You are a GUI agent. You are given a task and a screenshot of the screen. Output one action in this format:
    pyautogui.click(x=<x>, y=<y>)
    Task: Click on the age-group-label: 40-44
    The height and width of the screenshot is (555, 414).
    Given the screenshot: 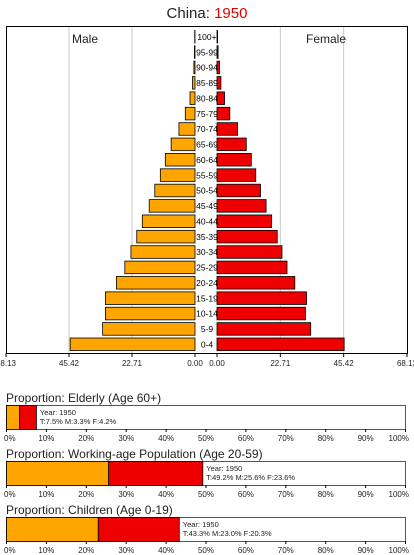 What is the action you would take?
    pyautogui.click(x=207, y=221)
    